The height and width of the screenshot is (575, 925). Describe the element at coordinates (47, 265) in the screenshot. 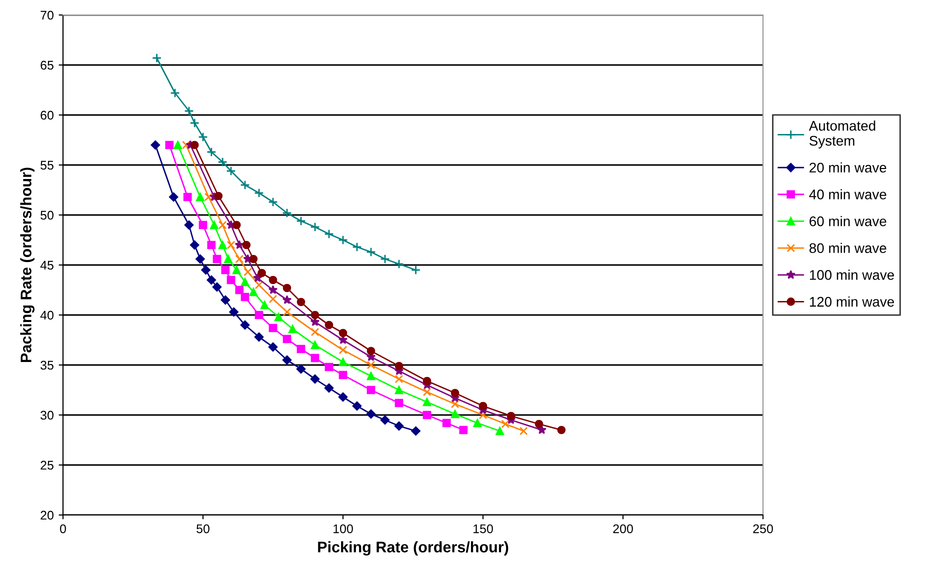

I see `y-tick-label: 45` at that location.